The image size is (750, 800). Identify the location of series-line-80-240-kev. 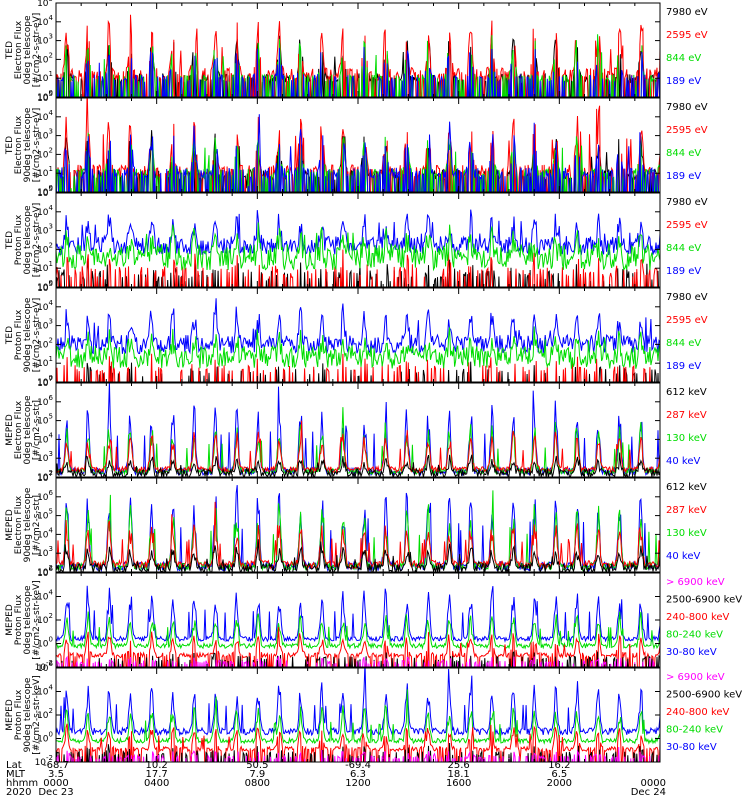
(358, 717).